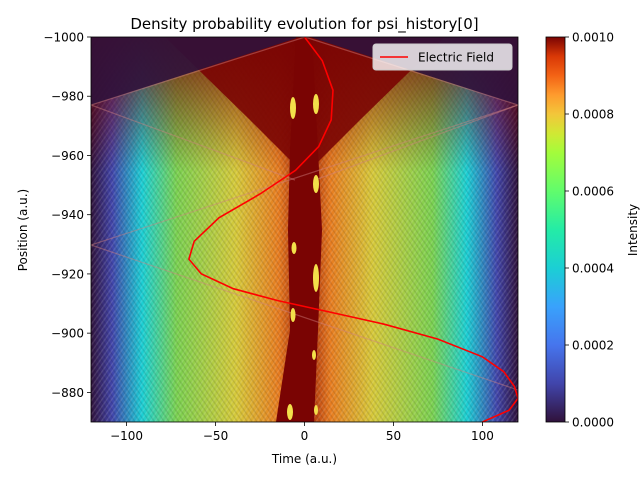  Describe the element at coordinates (126, 436) in the screenshot. I see `x-tick-label: −100` at that location.